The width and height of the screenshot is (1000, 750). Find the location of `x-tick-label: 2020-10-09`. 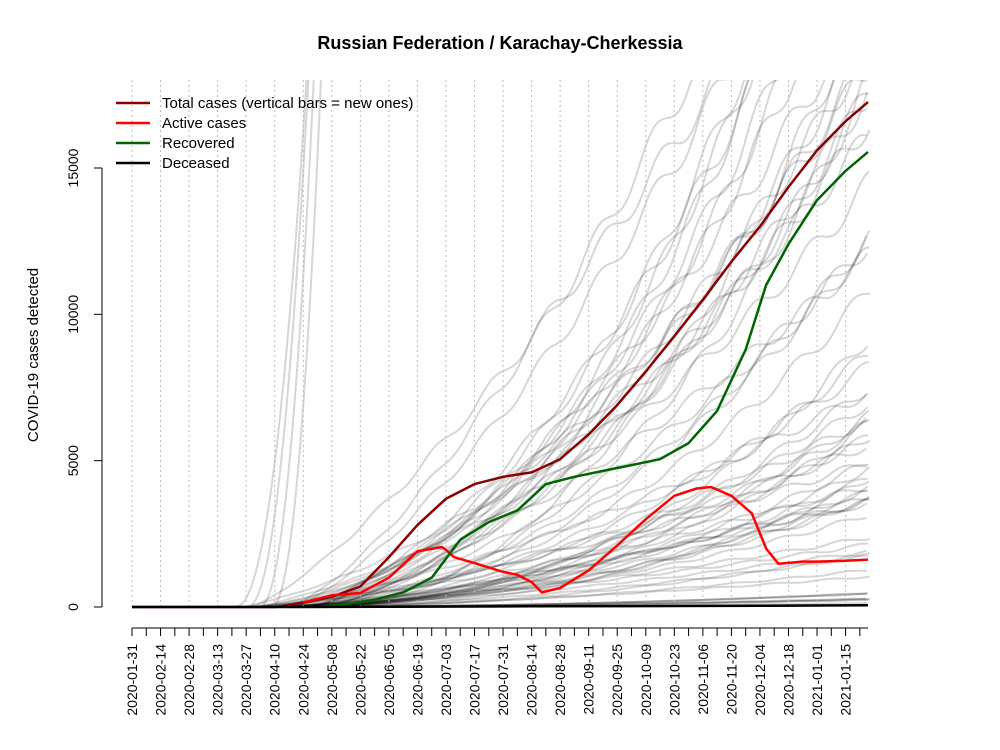

x-tick-label: 2020-10-09 is located at coordinates (646, 680).